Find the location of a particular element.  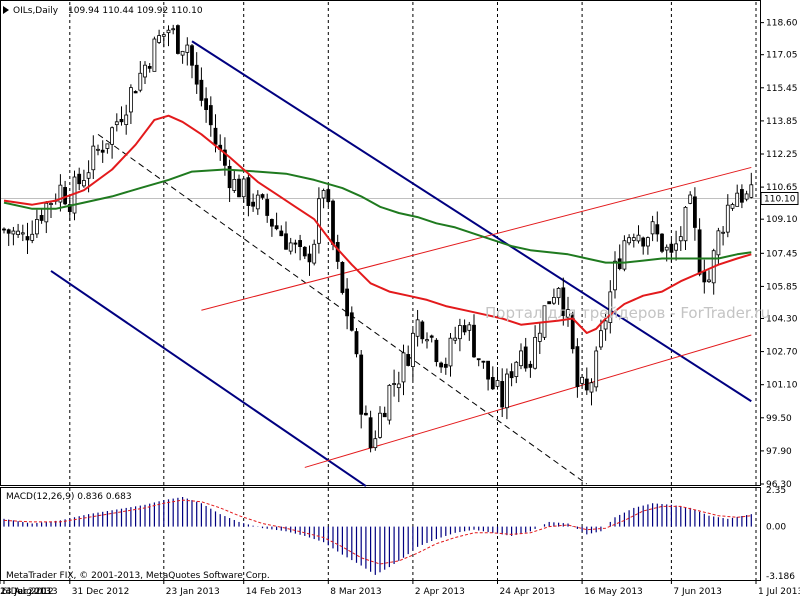

price-tick-label: 118.60 is located at coordinates (782, 24).